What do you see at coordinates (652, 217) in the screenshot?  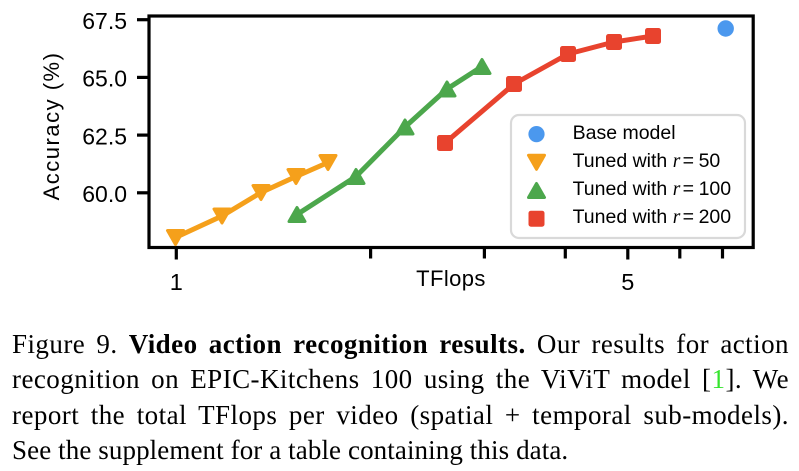 I see `svg-text:Tuned with r=200: Tuned with r = 200` at bounding box center [652, 217].